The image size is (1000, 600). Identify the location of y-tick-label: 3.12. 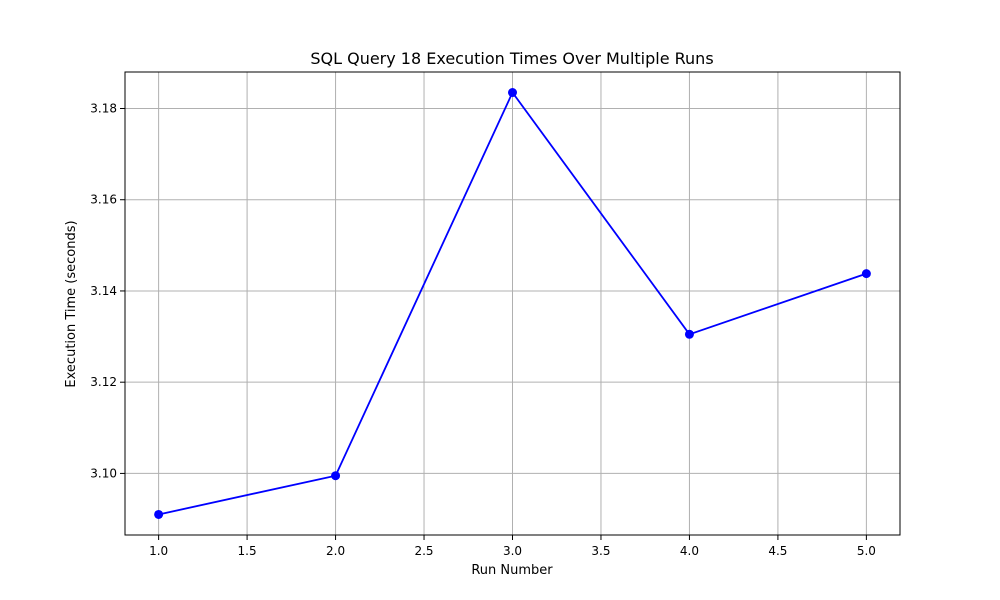
(103, 382).